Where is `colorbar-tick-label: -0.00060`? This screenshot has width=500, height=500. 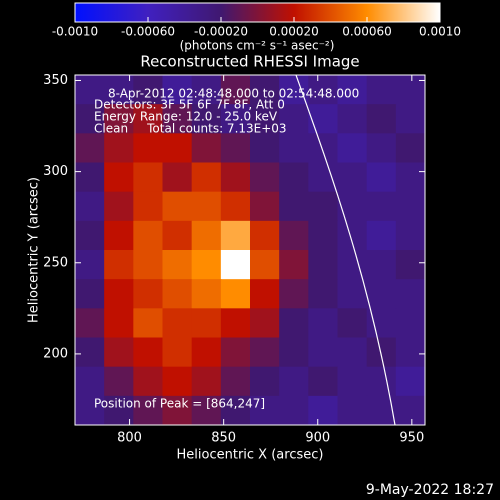
colorbar-tick-label: -0.00060 is located at coordinates (148, 32).